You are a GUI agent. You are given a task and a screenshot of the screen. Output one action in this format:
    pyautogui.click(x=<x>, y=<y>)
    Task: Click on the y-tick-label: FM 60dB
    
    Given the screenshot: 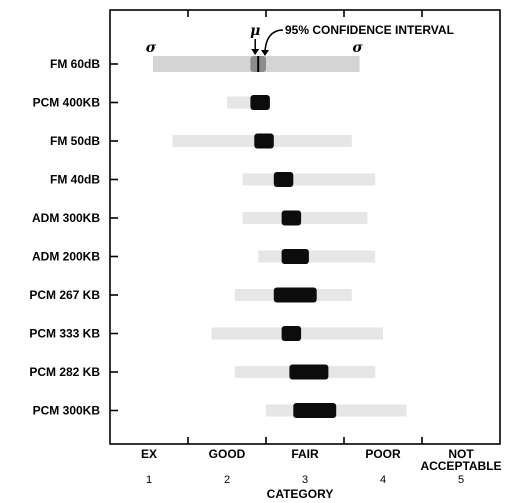 What is the action you would take?
    pyautogui.click(x=75, y=64)
    